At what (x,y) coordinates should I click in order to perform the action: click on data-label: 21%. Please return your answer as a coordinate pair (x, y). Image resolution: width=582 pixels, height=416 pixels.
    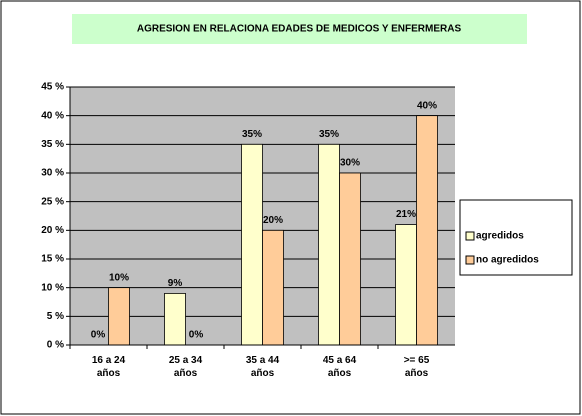
    Looking at the image, I should click on (406, 214).